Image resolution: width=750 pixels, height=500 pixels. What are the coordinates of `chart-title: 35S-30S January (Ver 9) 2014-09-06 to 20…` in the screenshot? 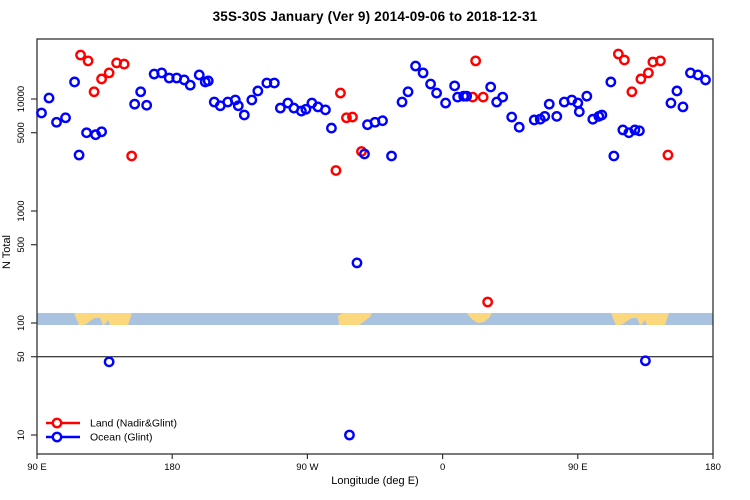 It's located at (375, 16).